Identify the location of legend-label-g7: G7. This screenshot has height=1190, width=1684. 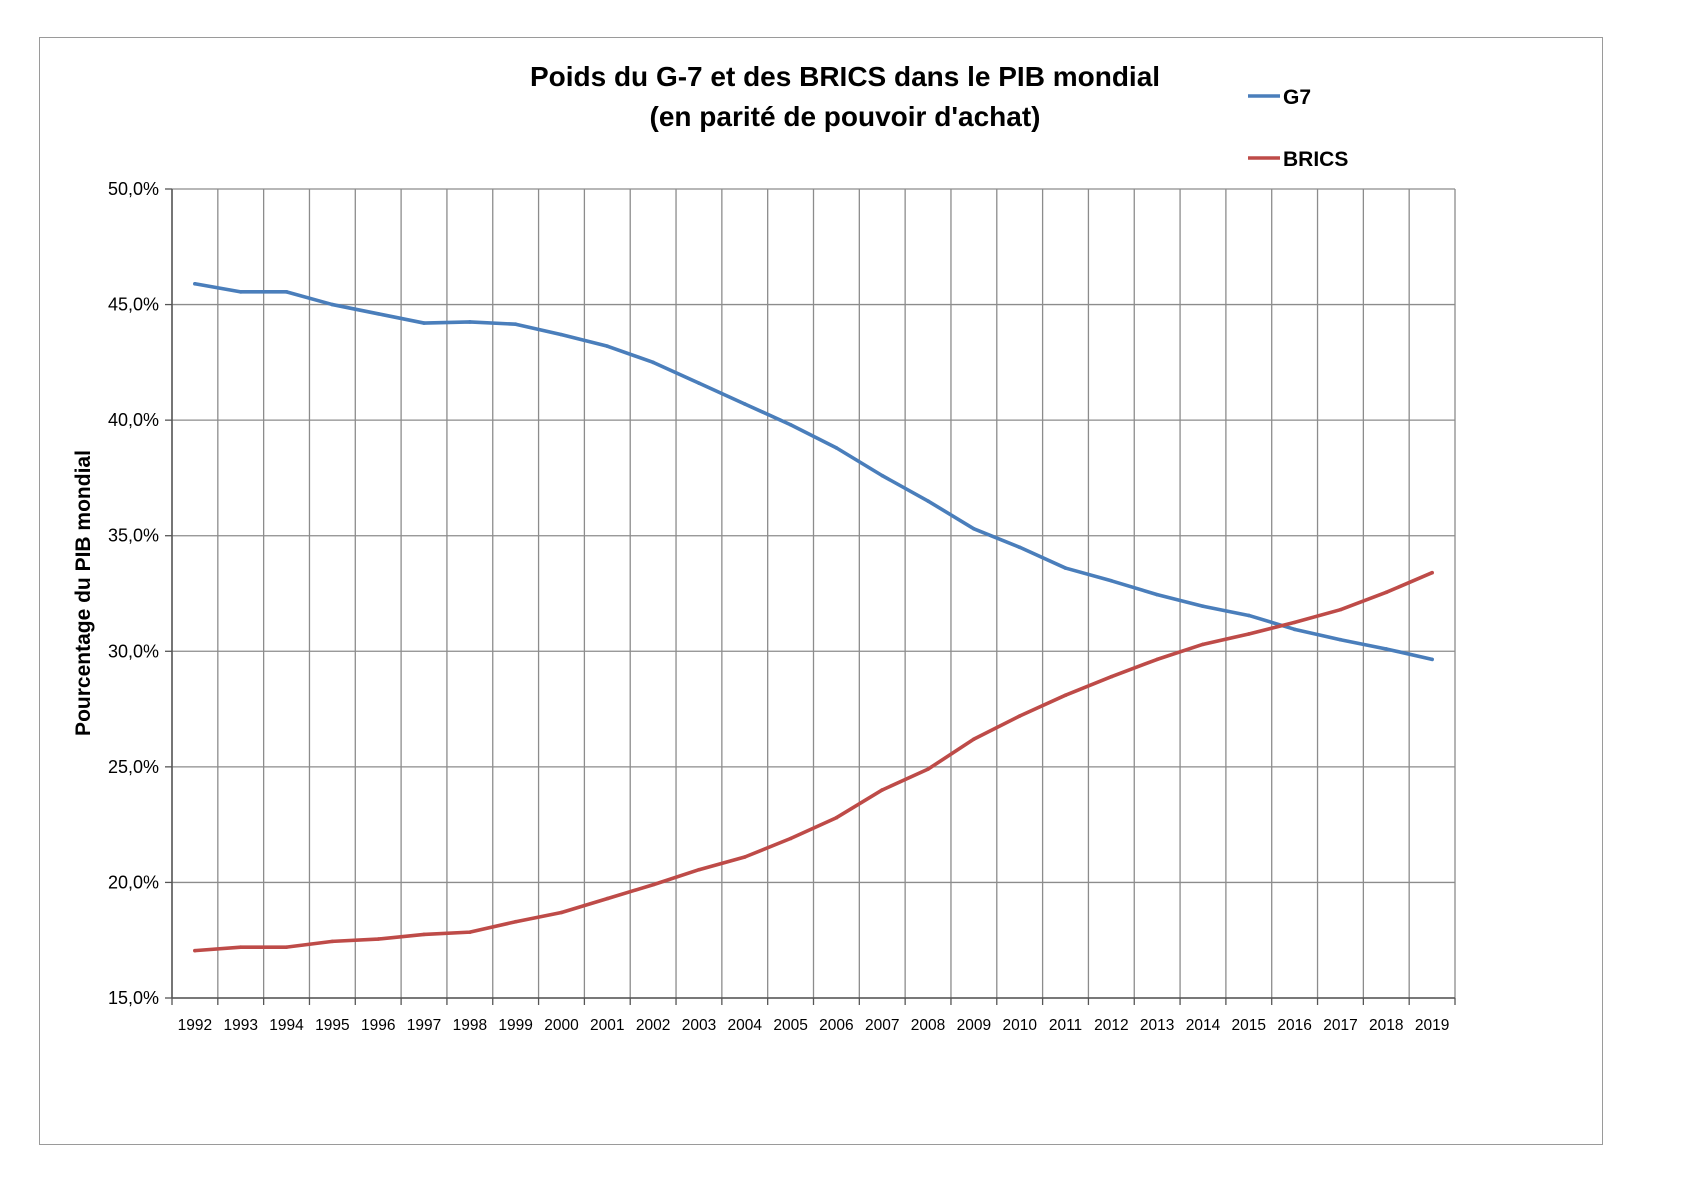
(1297, 97).